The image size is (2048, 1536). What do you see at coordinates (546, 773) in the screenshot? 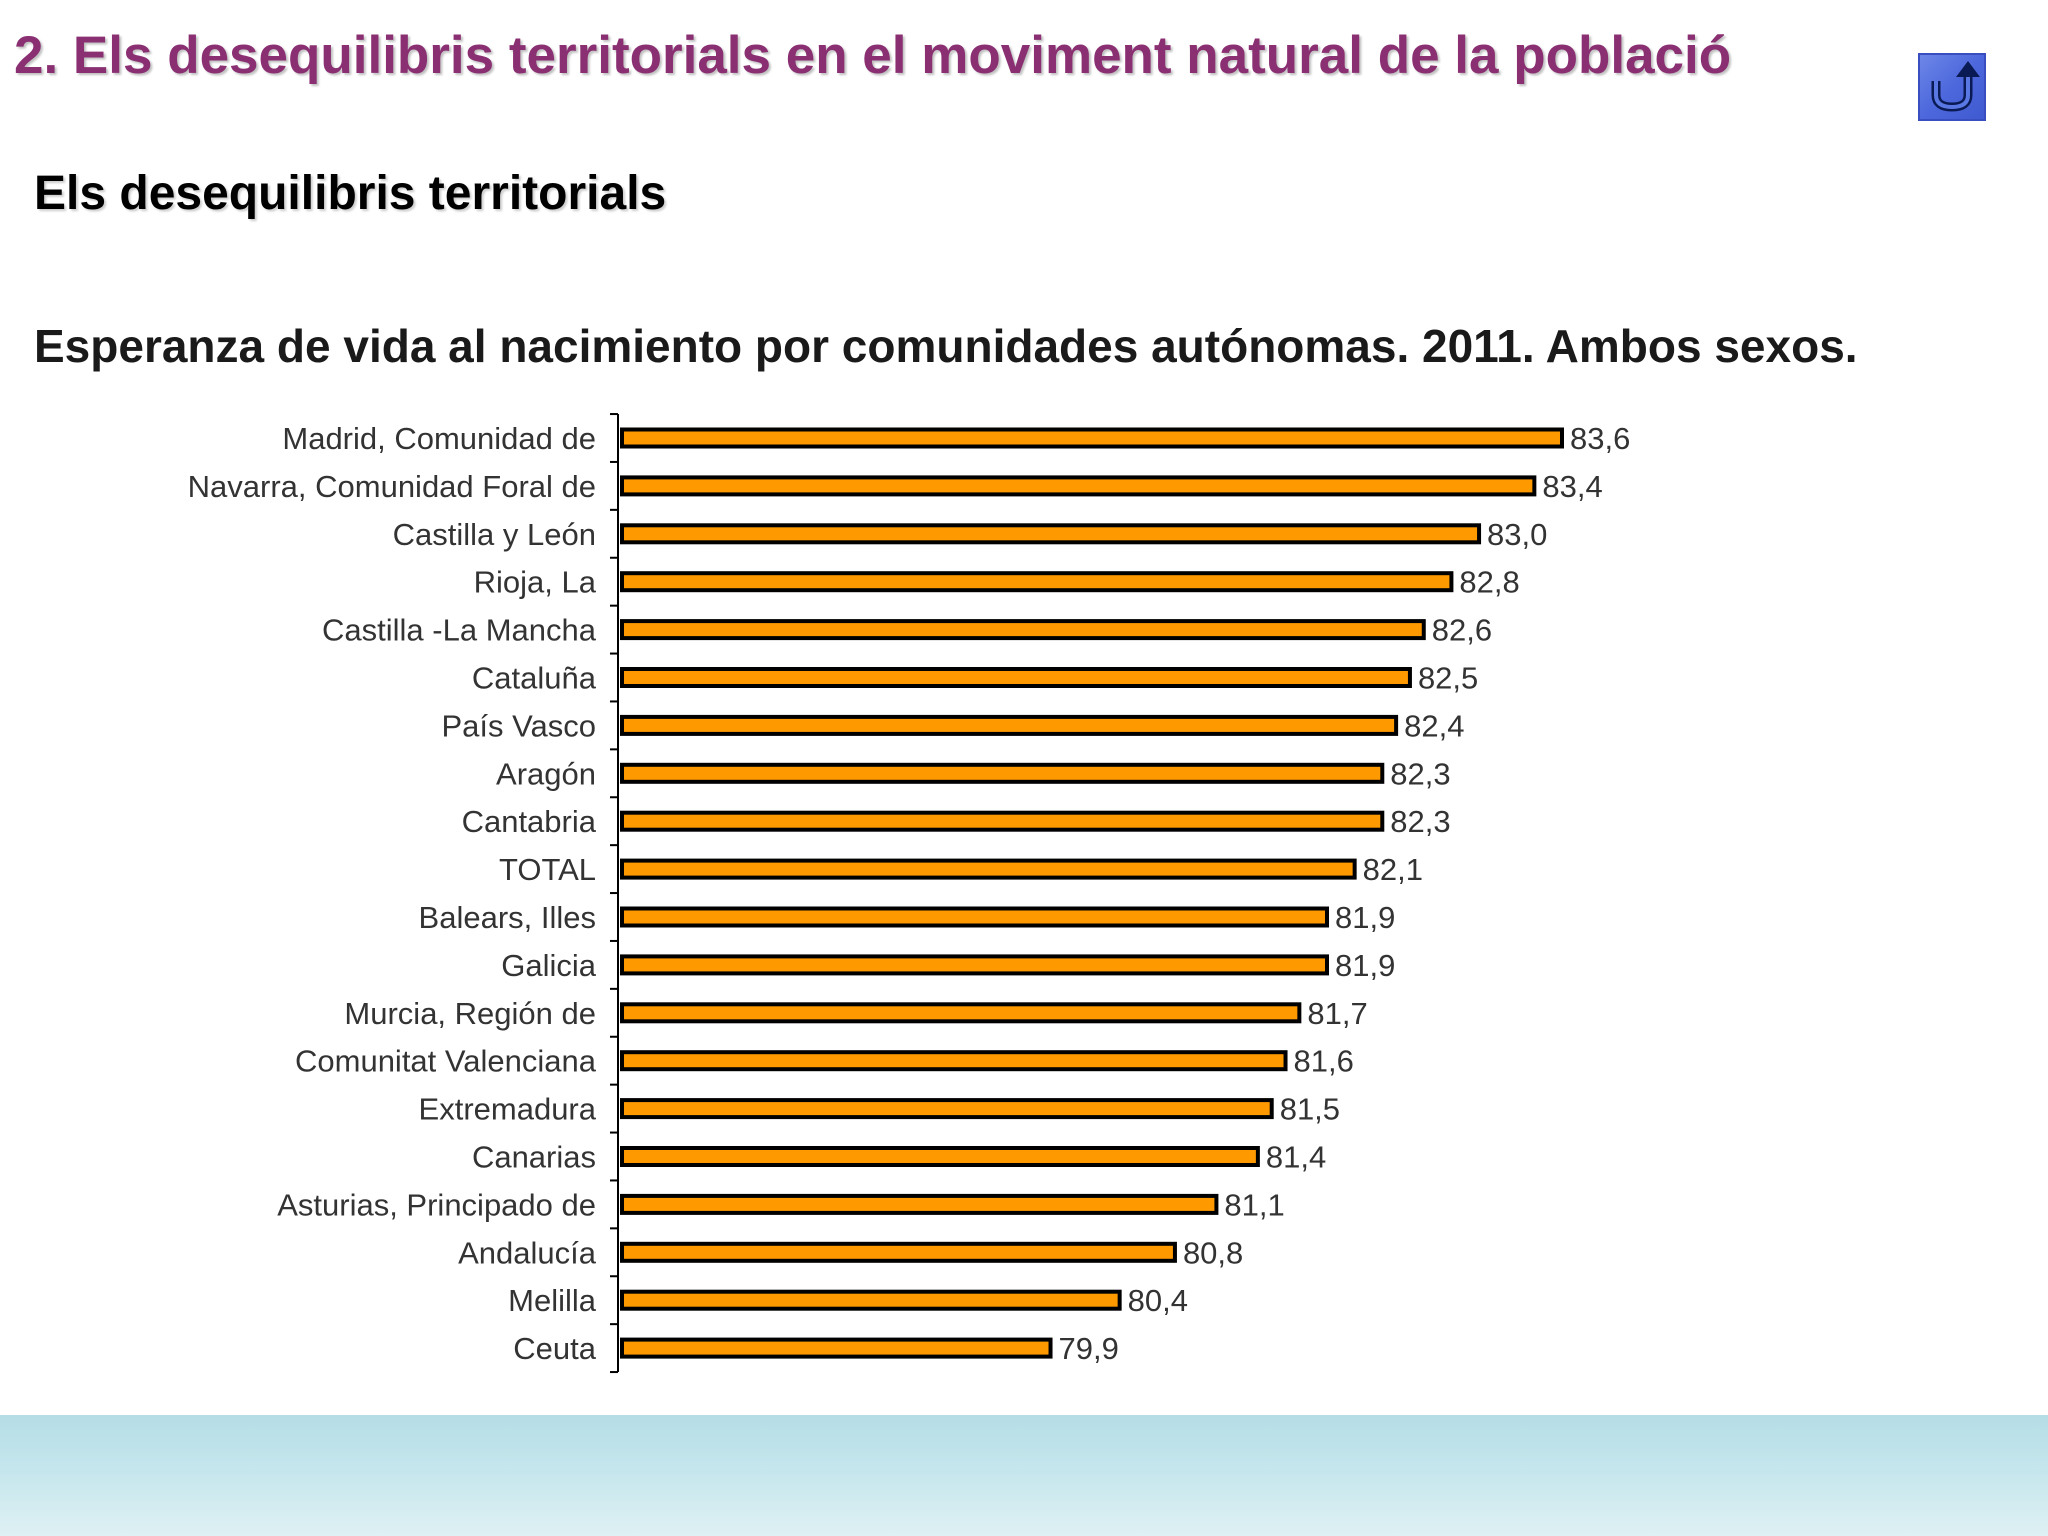
I see `category-label: Aragón` at bounding box center [546, 773].